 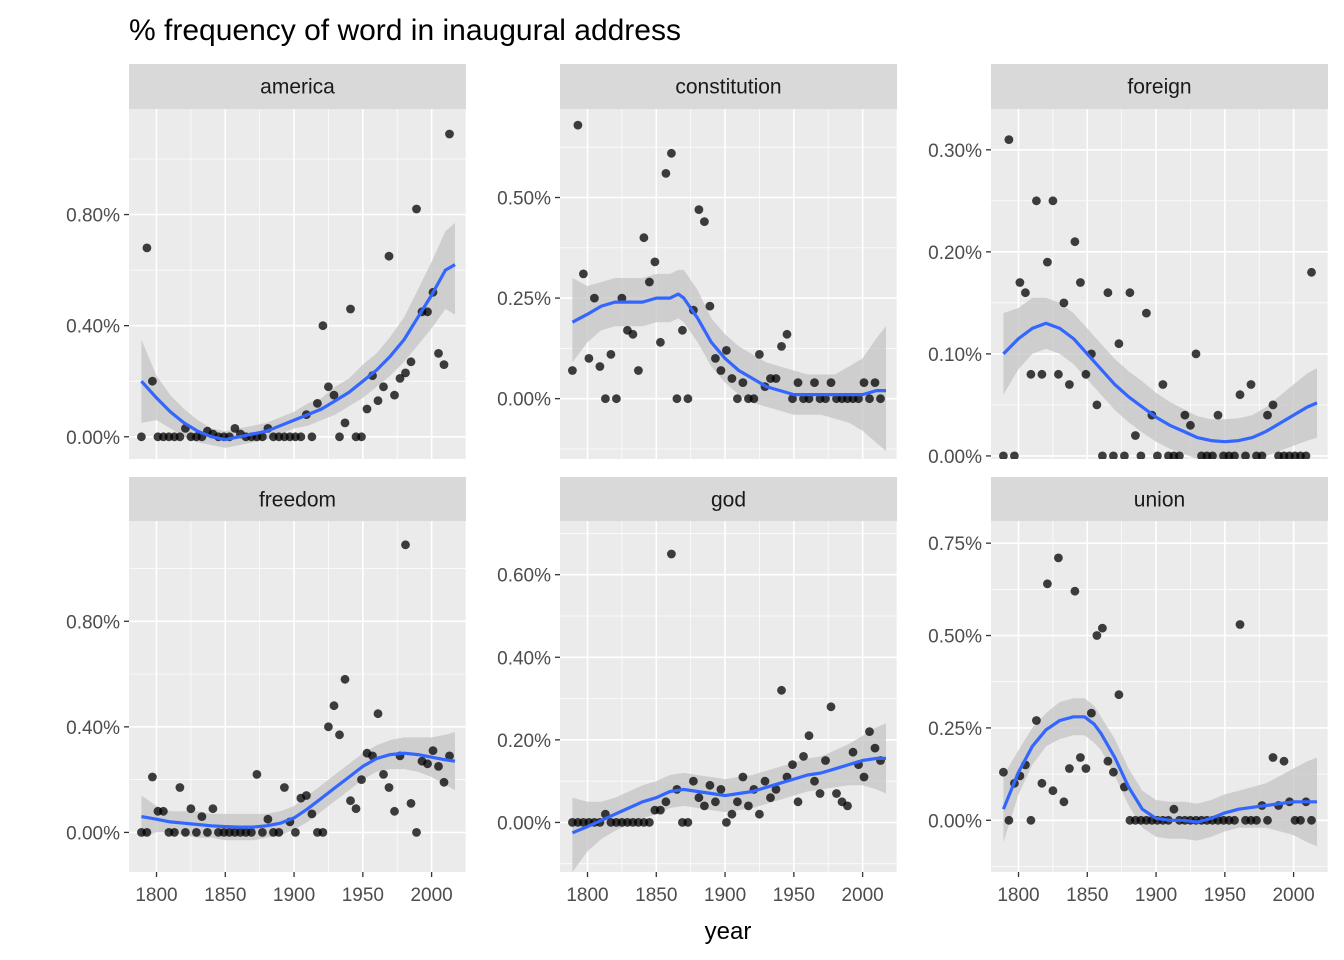 What do you see at coordinates (1159, 500) in the screenshot?
I see `strip-label: union` at bounding box center [1159, 500].